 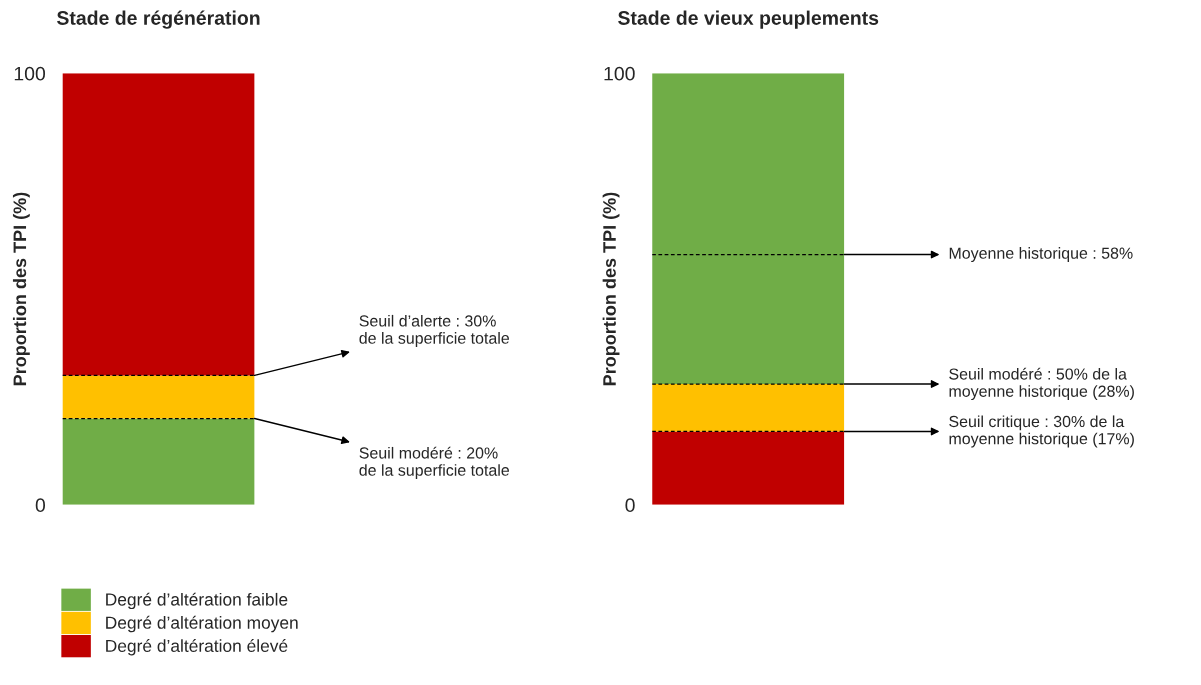 I want to click on legend-label: Degré d’altération élevé, so click(x=197, y=647).